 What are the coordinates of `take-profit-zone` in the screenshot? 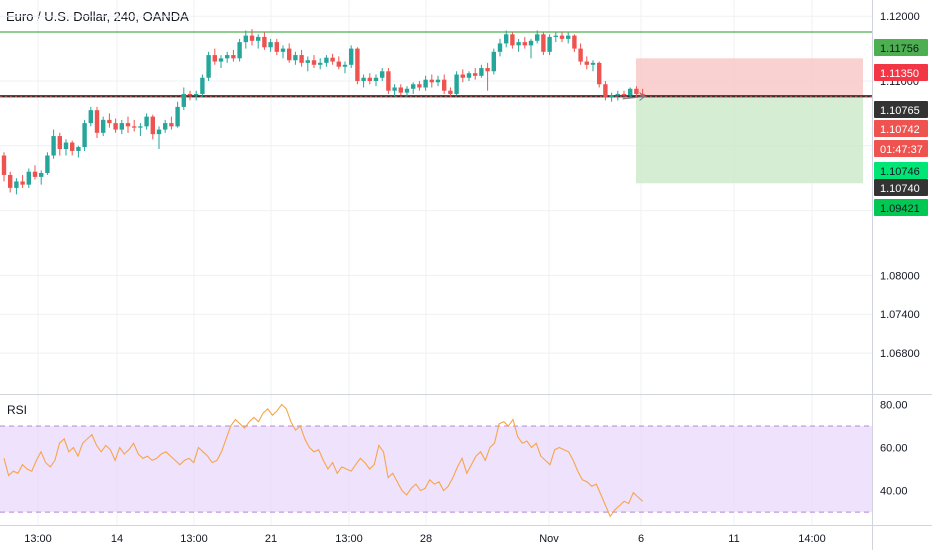 It's located at (749, 140).